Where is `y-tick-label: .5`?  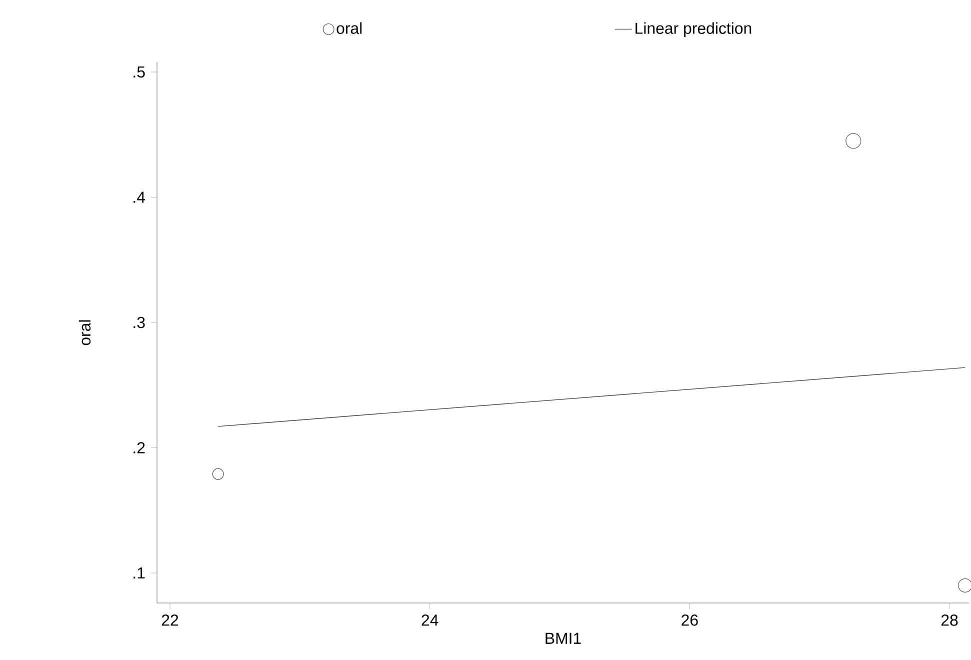
y-tick-label: .5 is located at coordinates (139, 72).